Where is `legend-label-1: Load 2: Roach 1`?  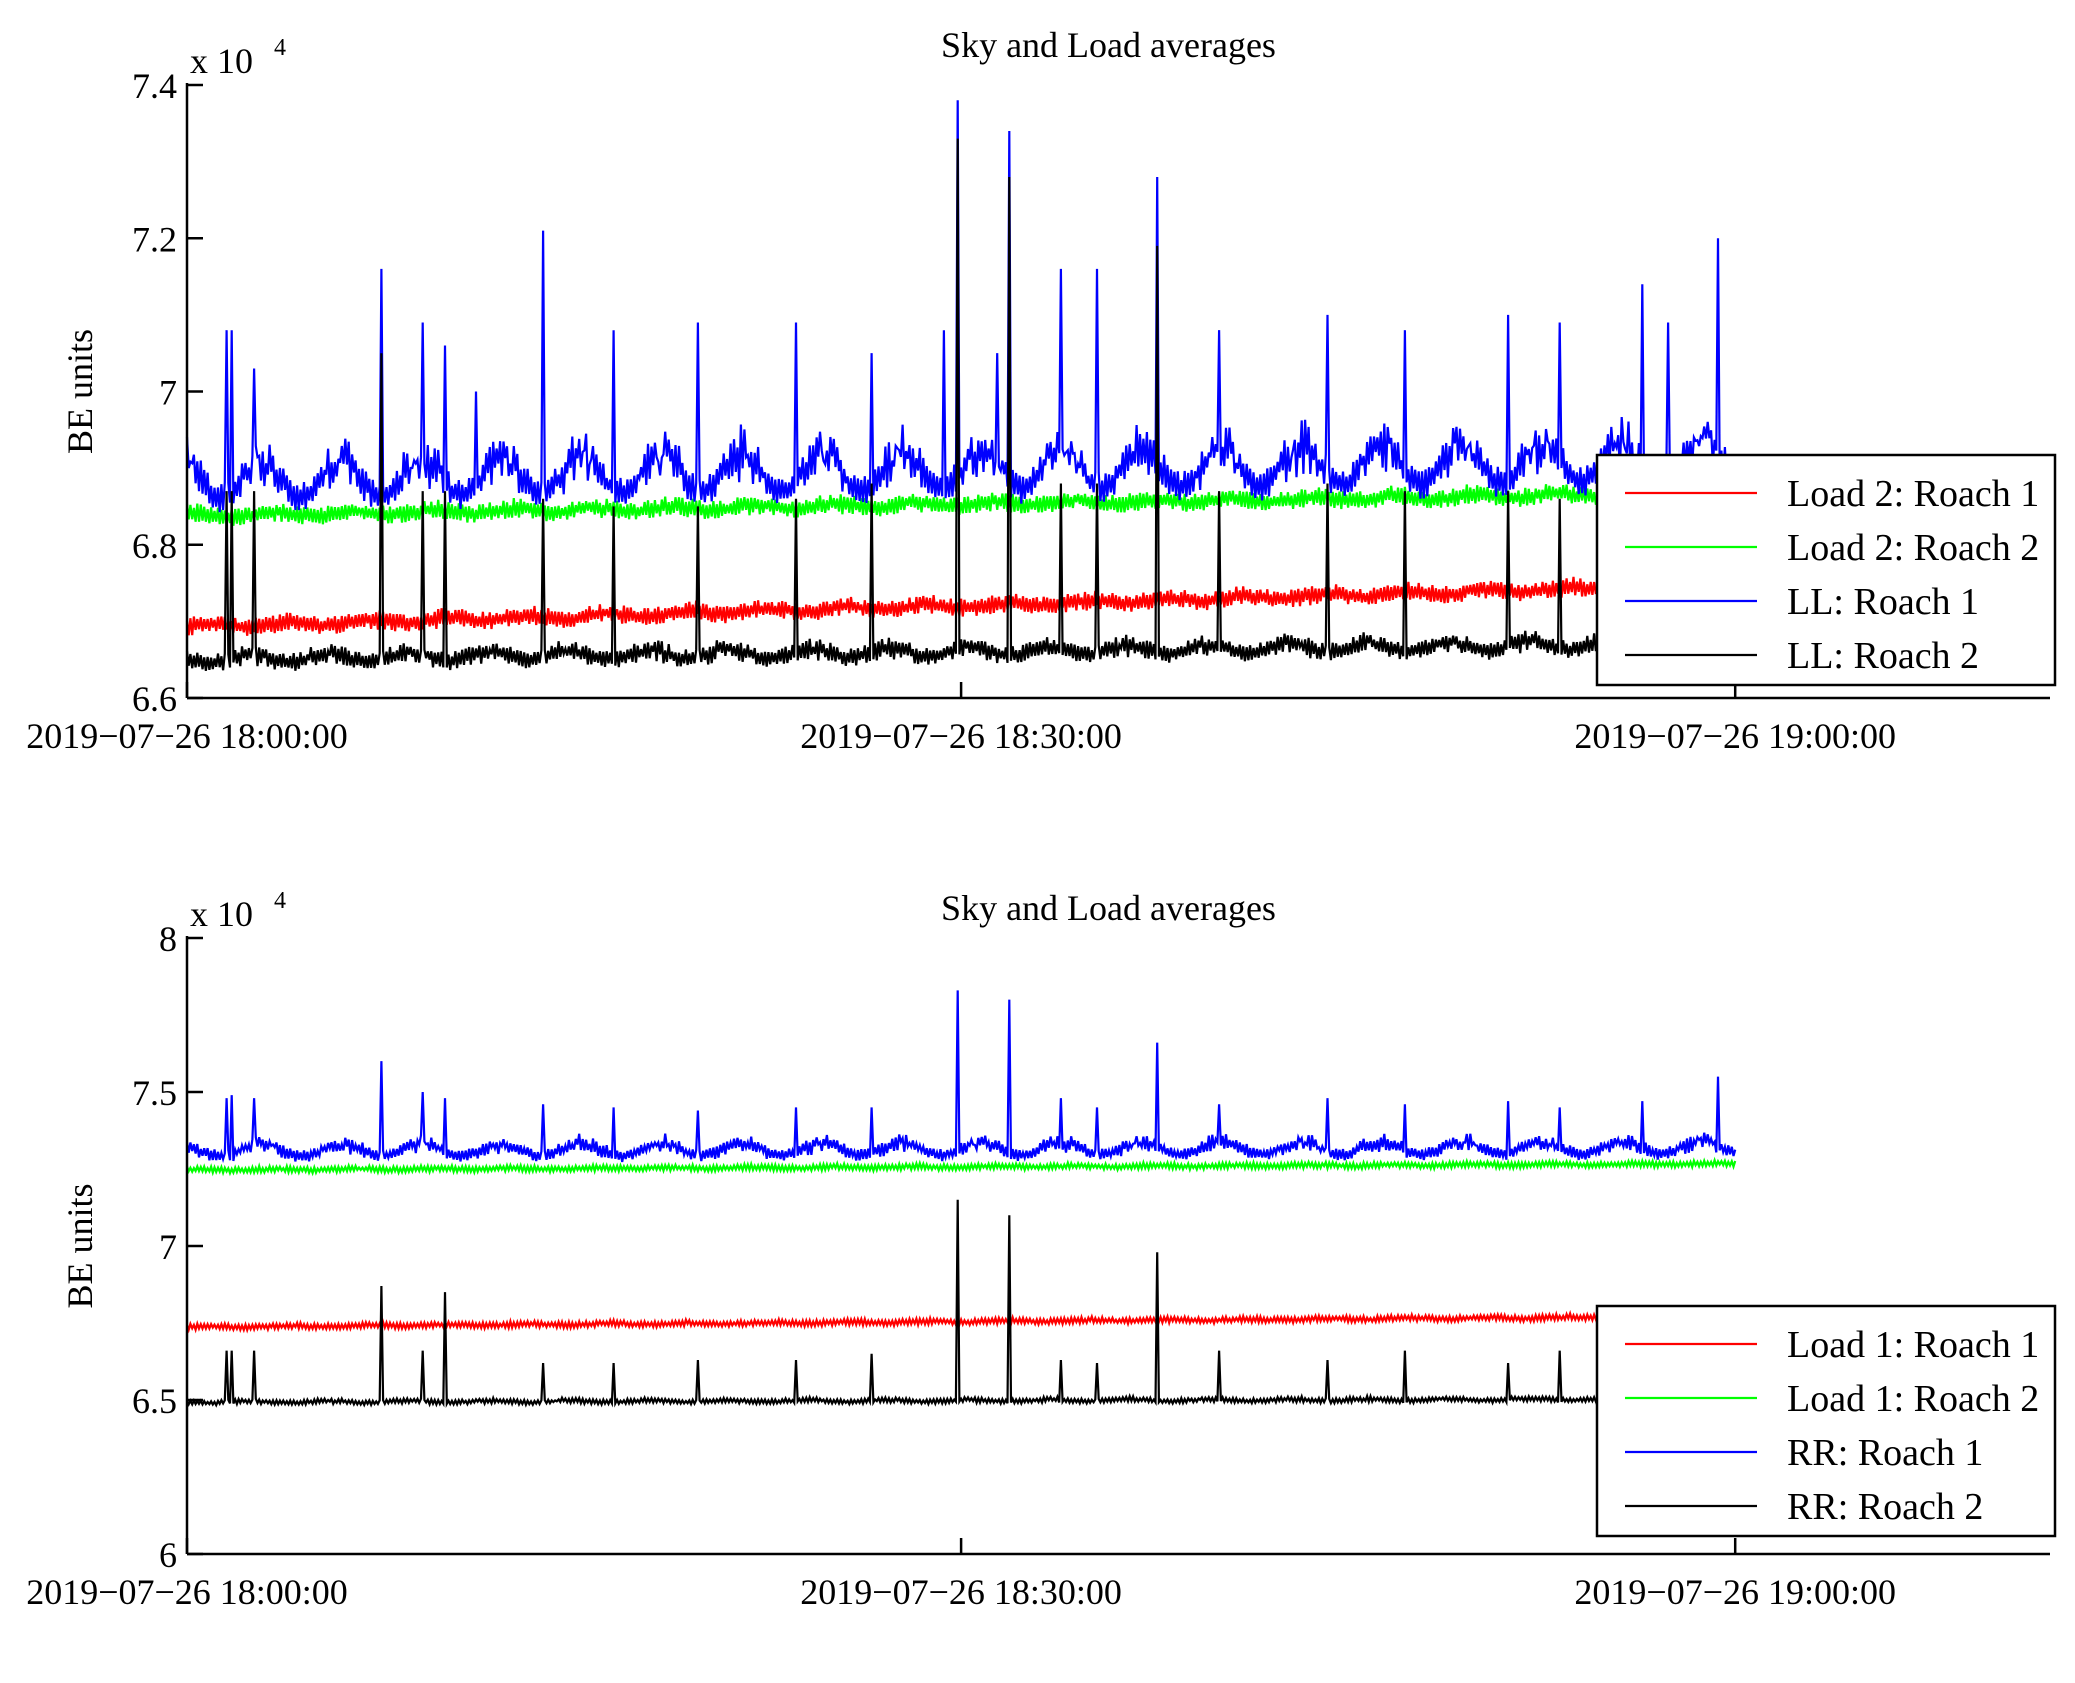
legend-label-1: Load 2: Roach 1 is located at coordinates (1913, 494).